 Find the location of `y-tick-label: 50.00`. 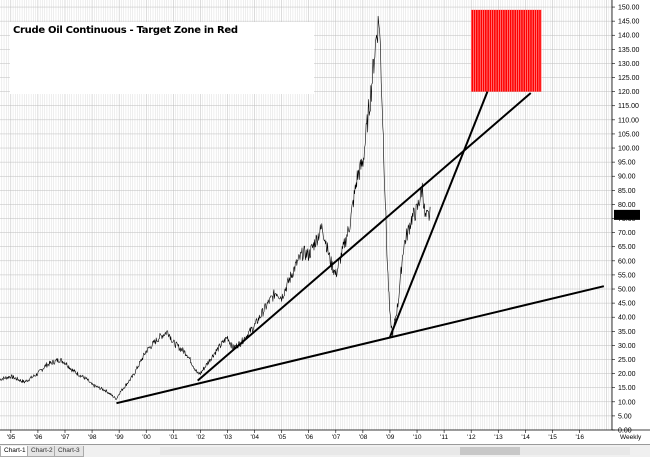

y-tick-label: 50.00 is located at coordinates (627, 290).